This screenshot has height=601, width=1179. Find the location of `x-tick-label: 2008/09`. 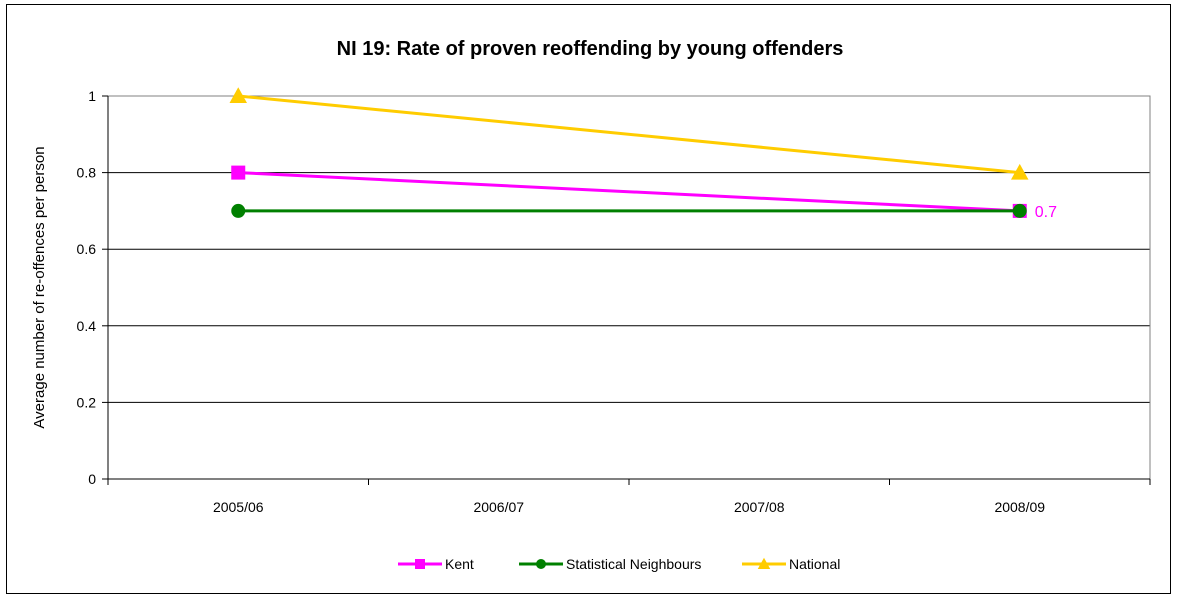

x-tick-label: 2008/09 is located at coordinates (1019, 507).